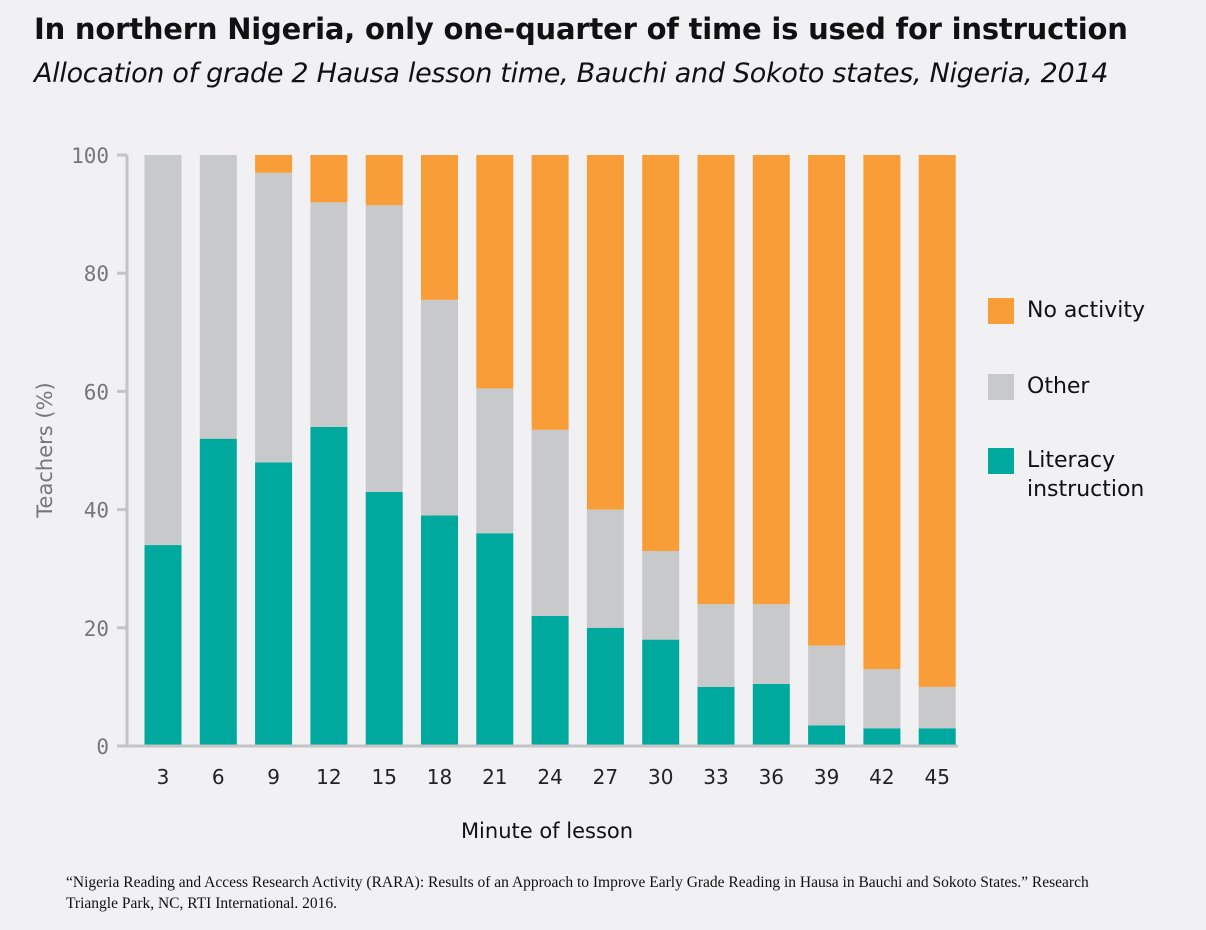  What do you see at coordinates (936, 777) in the screenshot?
I see `x-tick-label-45: 45` at bounding box center [936, 777].